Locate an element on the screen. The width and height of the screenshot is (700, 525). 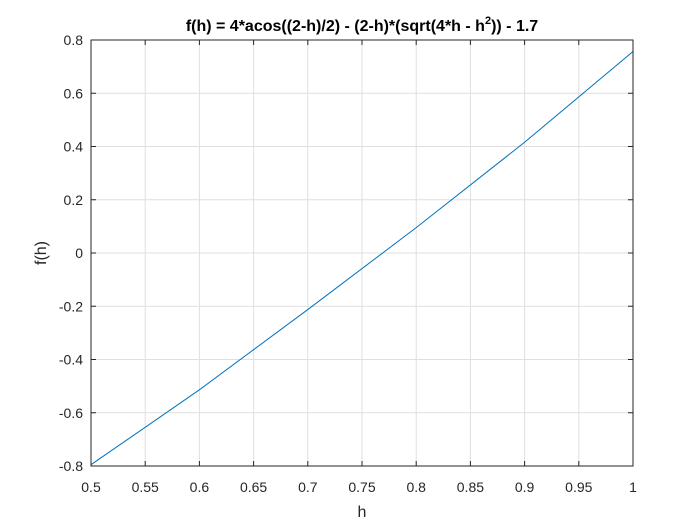
x-axis-label: h is located at coordinates (362, 512).